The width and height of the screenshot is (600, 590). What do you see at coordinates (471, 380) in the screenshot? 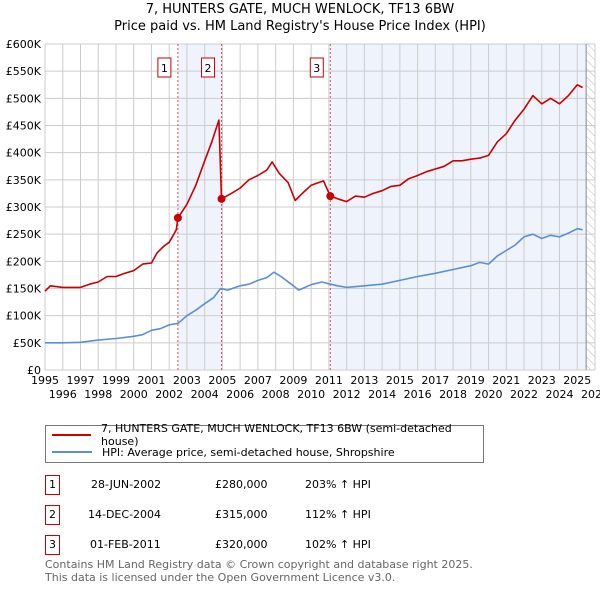
I see `x-tick-label: 2019` at bounding box center [471, 380].